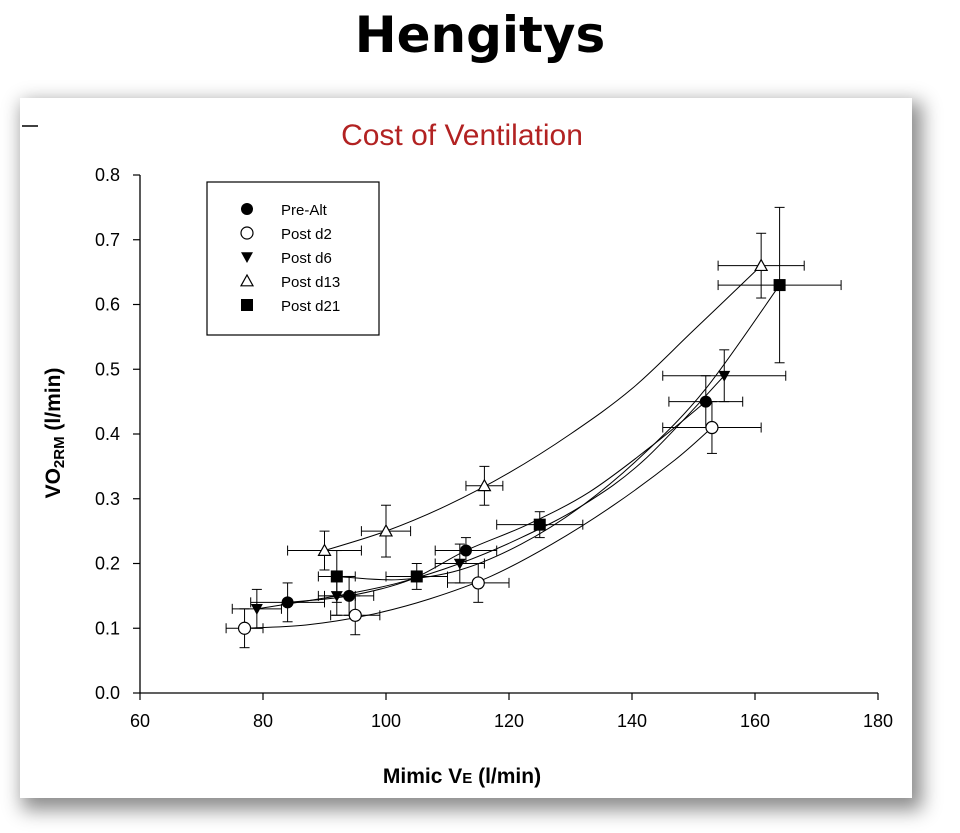 The height and width of the screenshot is (833, 960). Describe the element at coordinates (247, 209) in the screenshot. I see `legend-marker-pre-alt` at that location.